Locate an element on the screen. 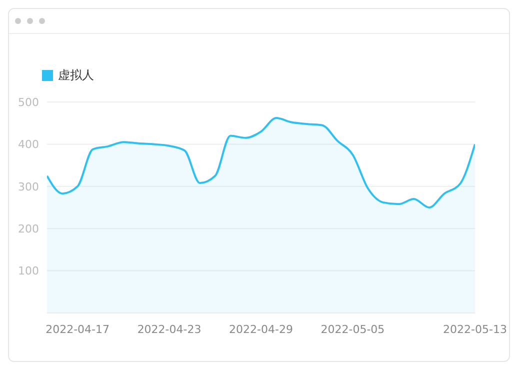  y-tick-label: 400 is located at coordinates (28, 145).